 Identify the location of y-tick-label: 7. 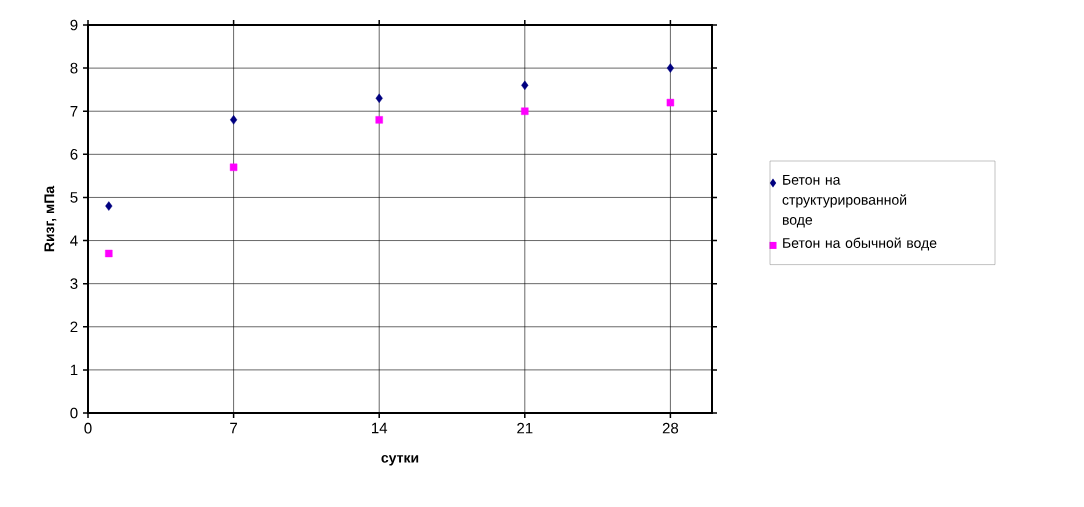
(74, 111).